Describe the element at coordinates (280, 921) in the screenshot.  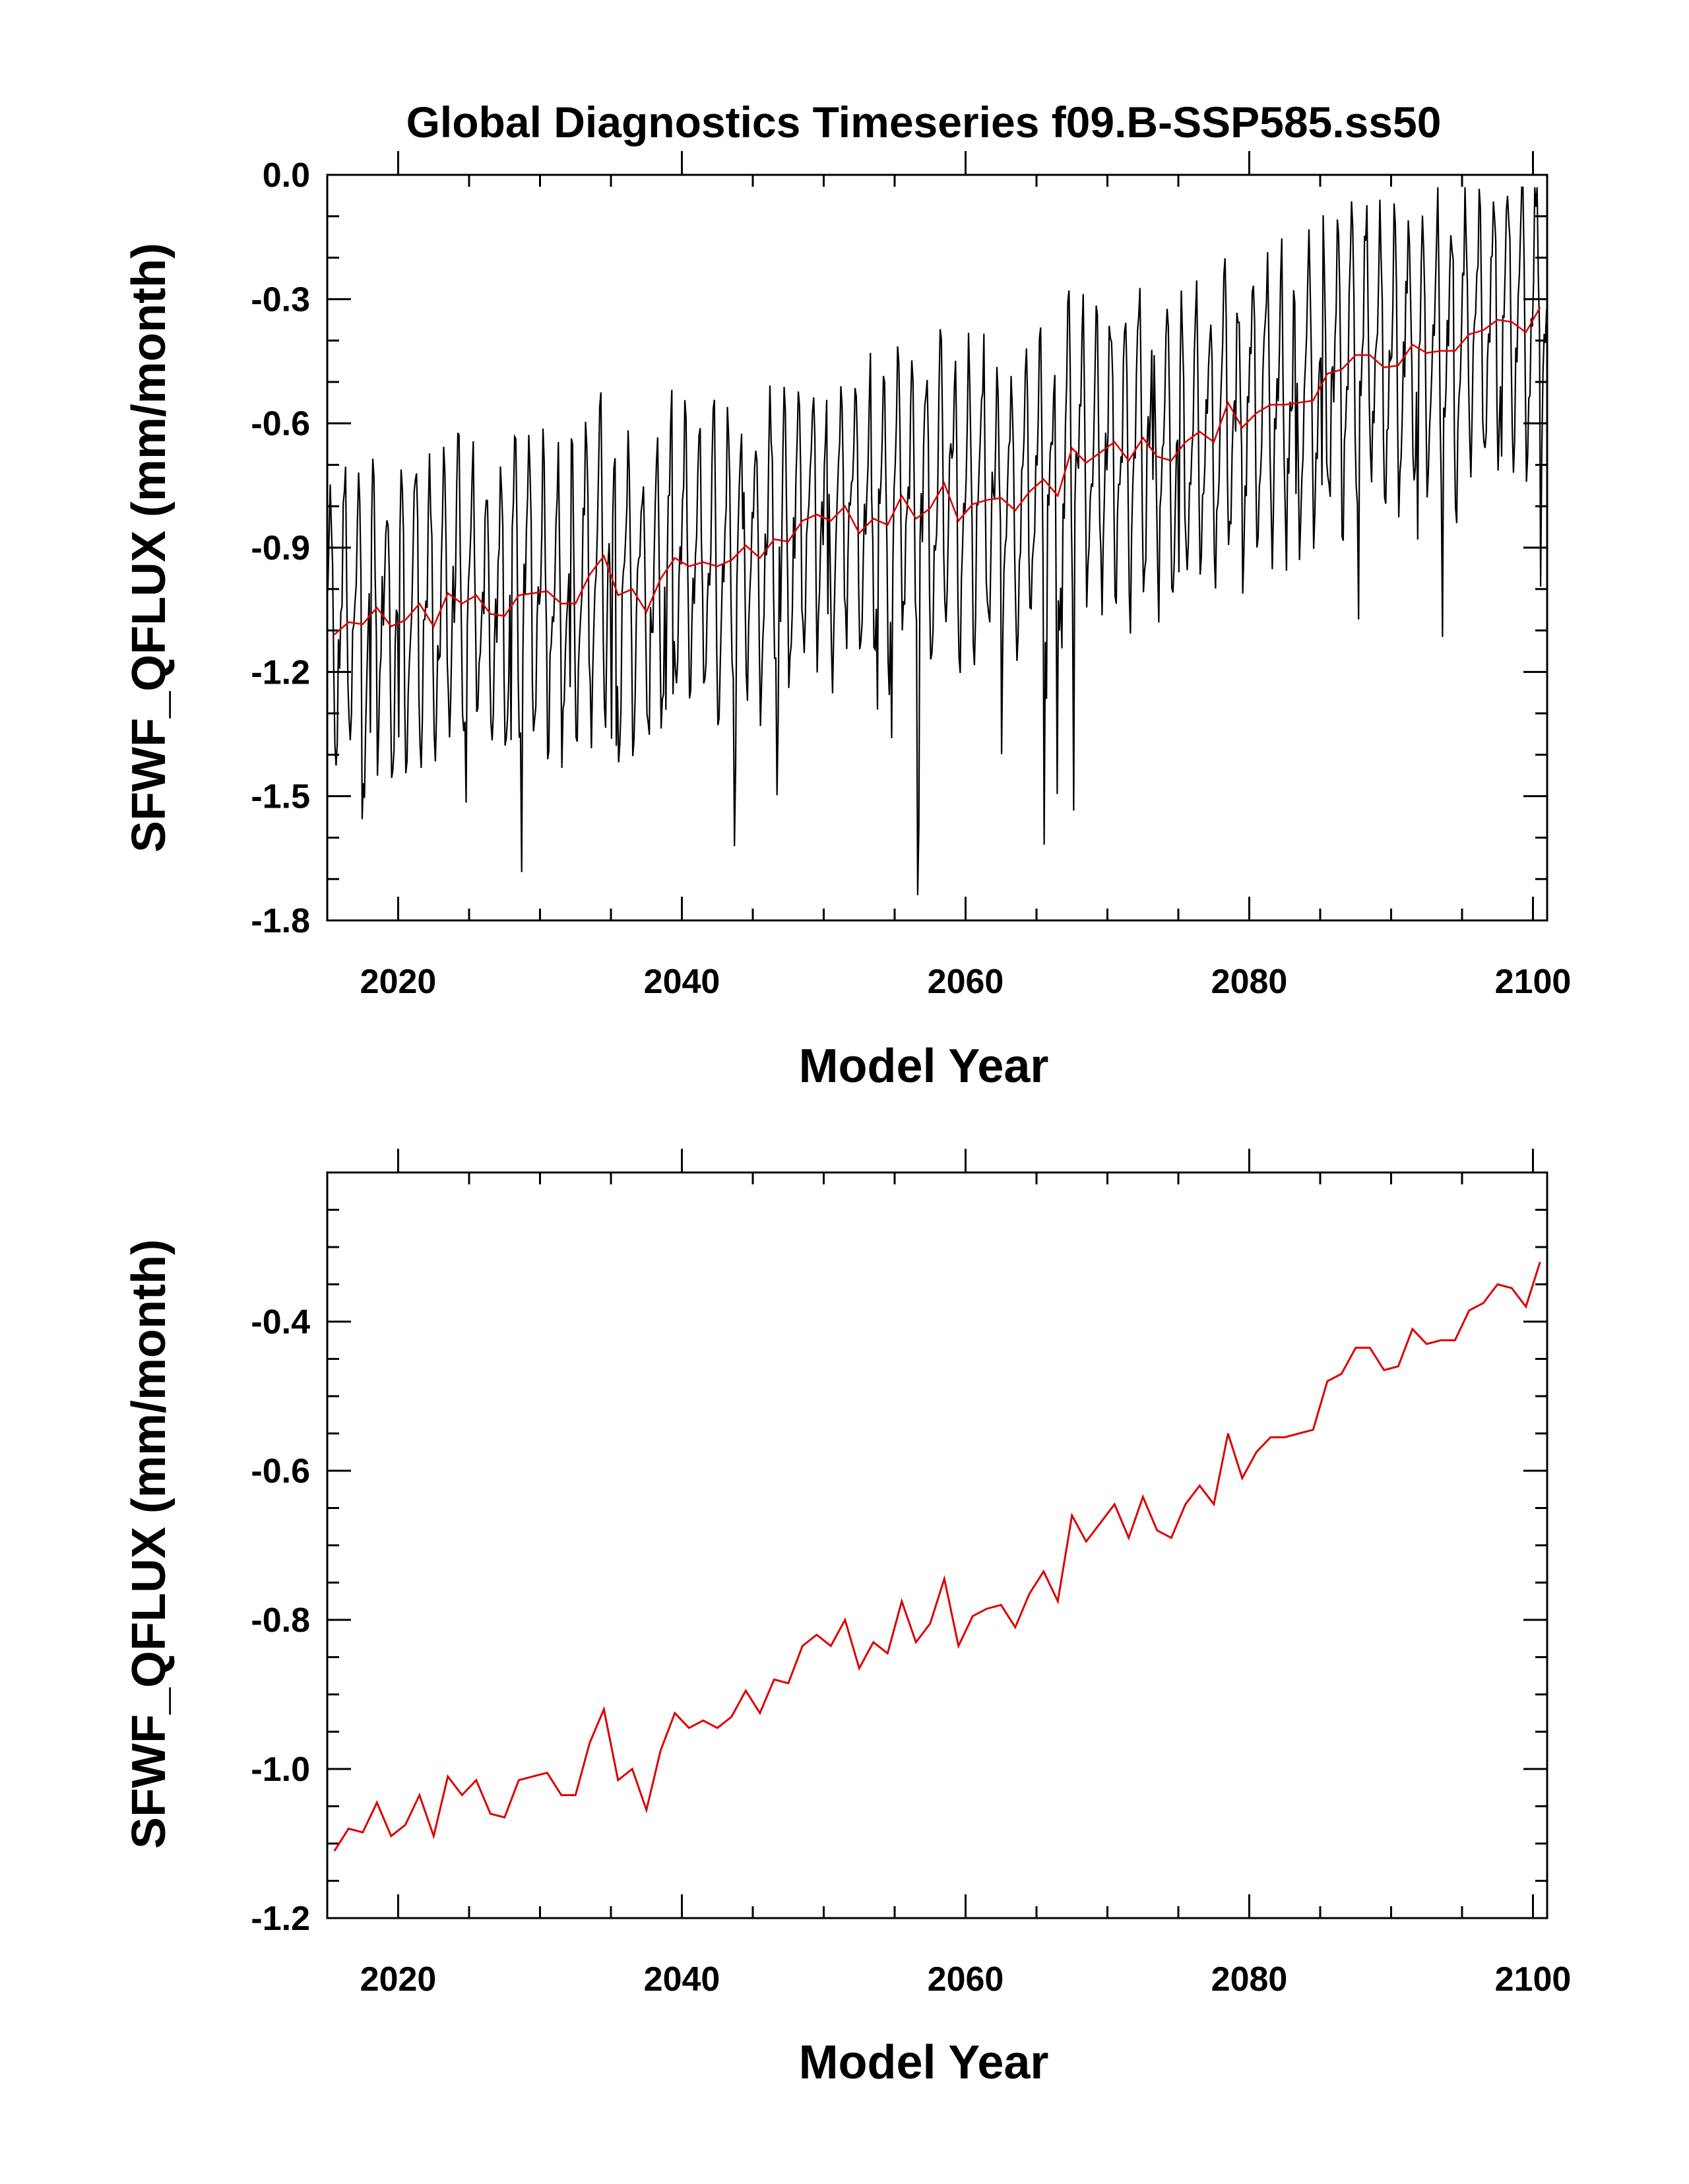
I see `y-tick-label: -1.8` at that location.